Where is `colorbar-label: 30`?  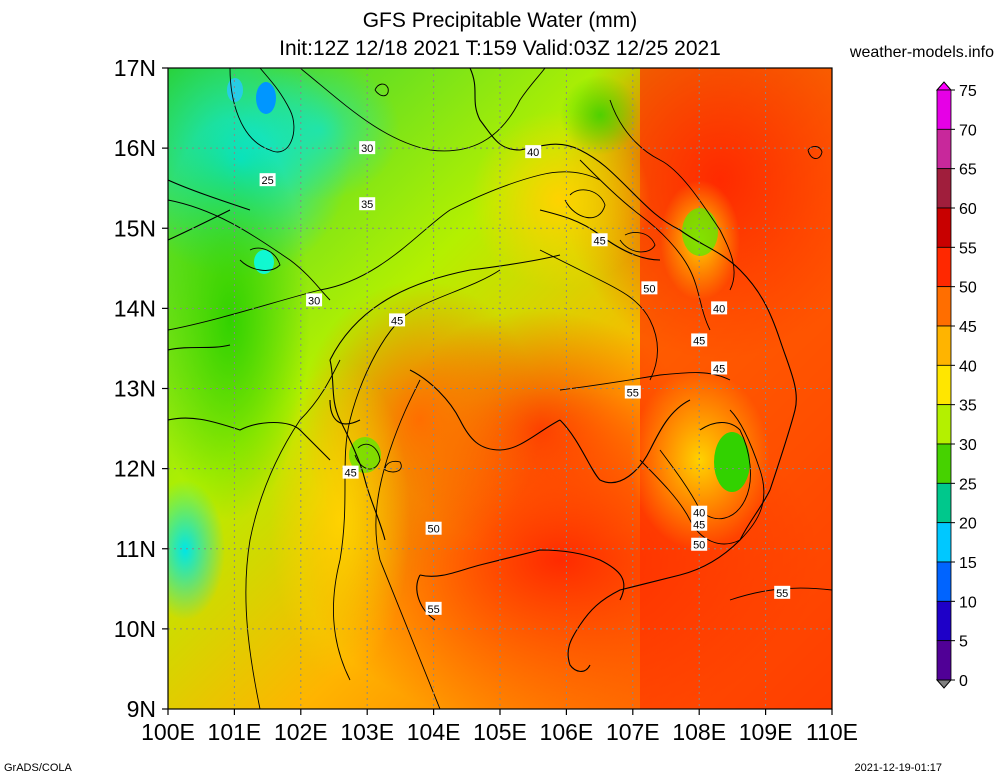 colorbar-label: 30 is located at coordinates (968, 445).